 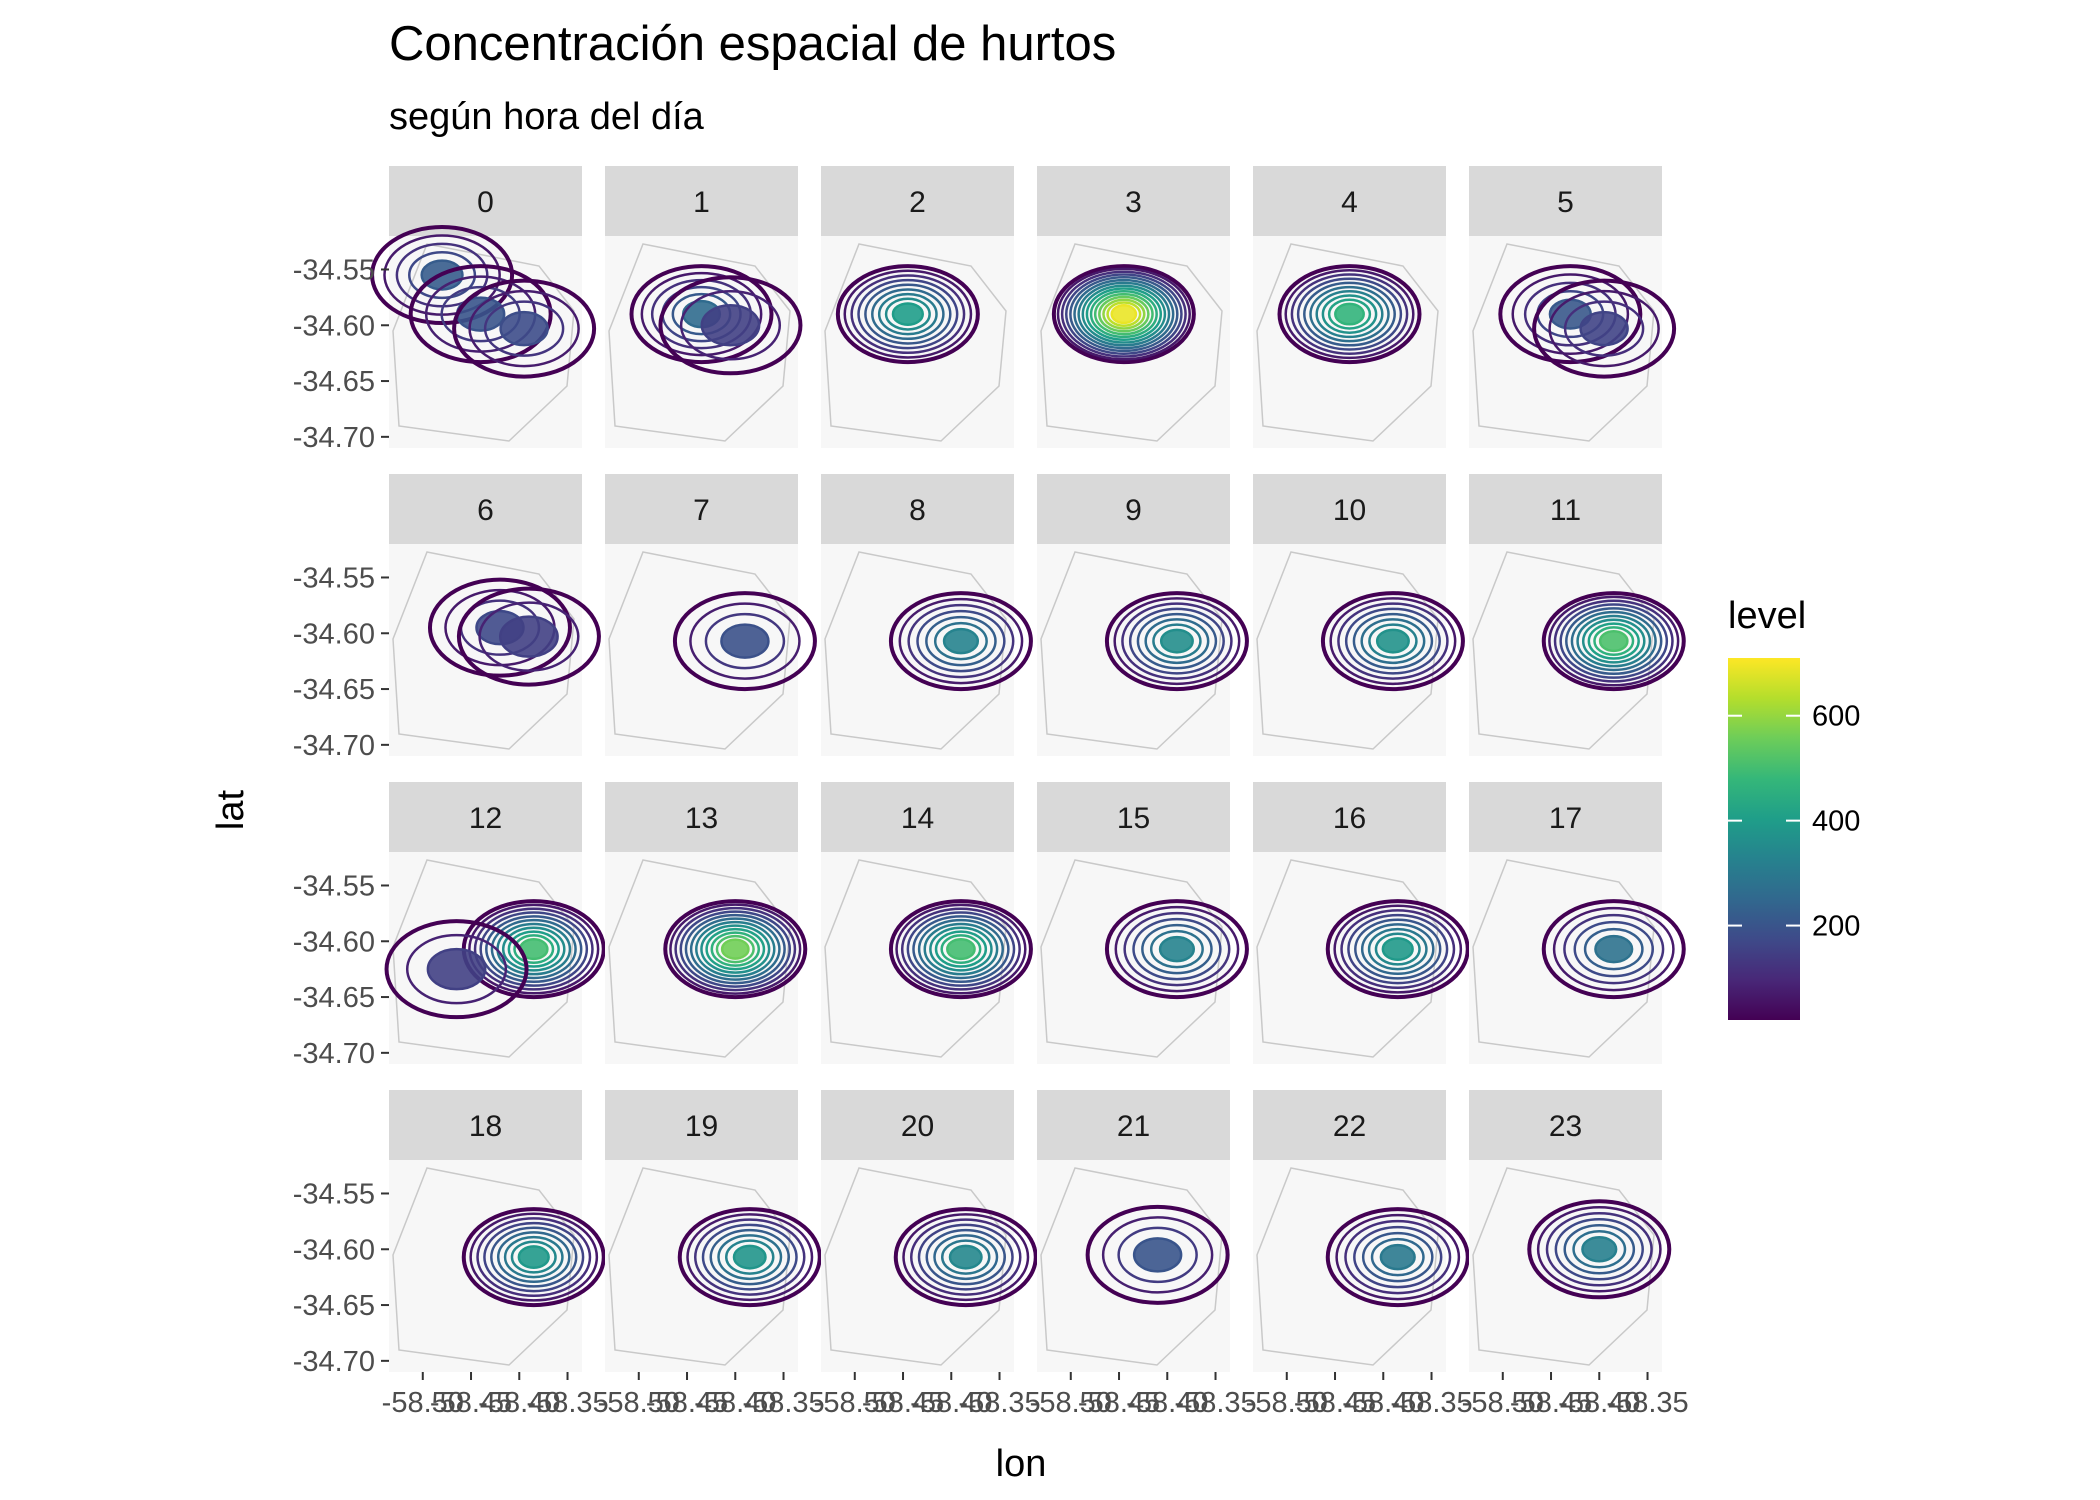 What do you see at coordinates (701, 202) in the screenshot?
I see `facet-strip-label: 1` at bounding box center [701, 202].